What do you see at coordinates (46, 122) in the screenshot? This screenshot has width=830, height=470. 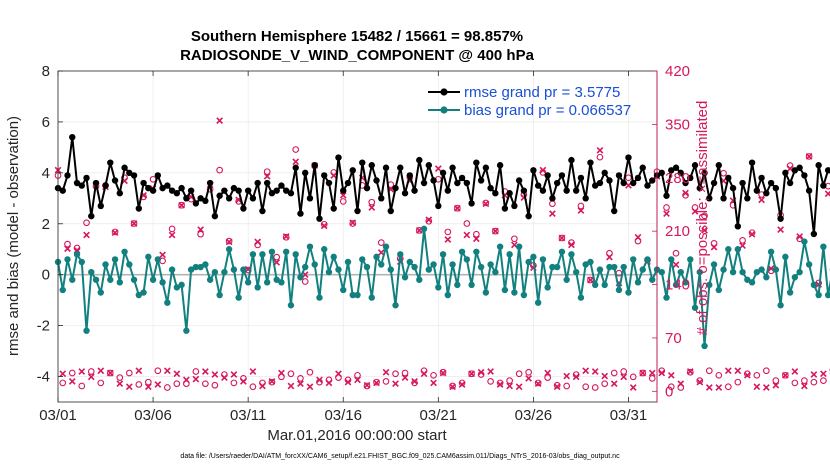 I see `y-tick-label-left: 6` at bounding box center [46, 122].